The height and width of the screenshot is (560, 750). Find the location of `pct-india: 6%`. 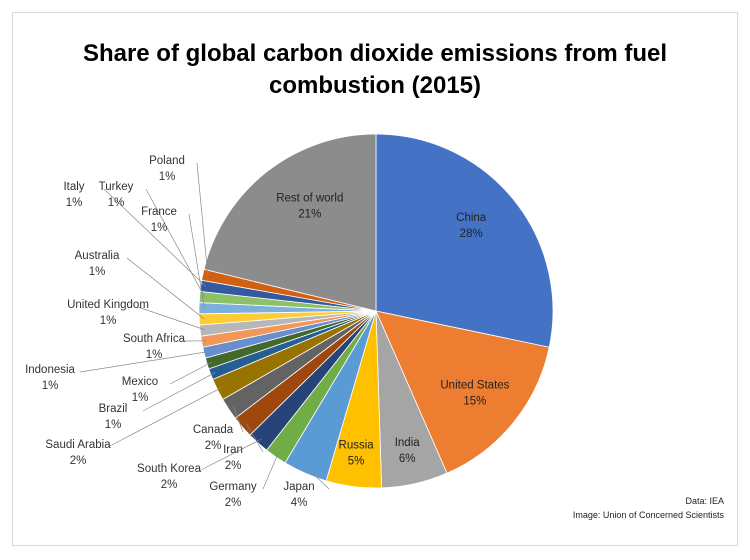

pct-india: 6% is located at coordinates (407, 459).